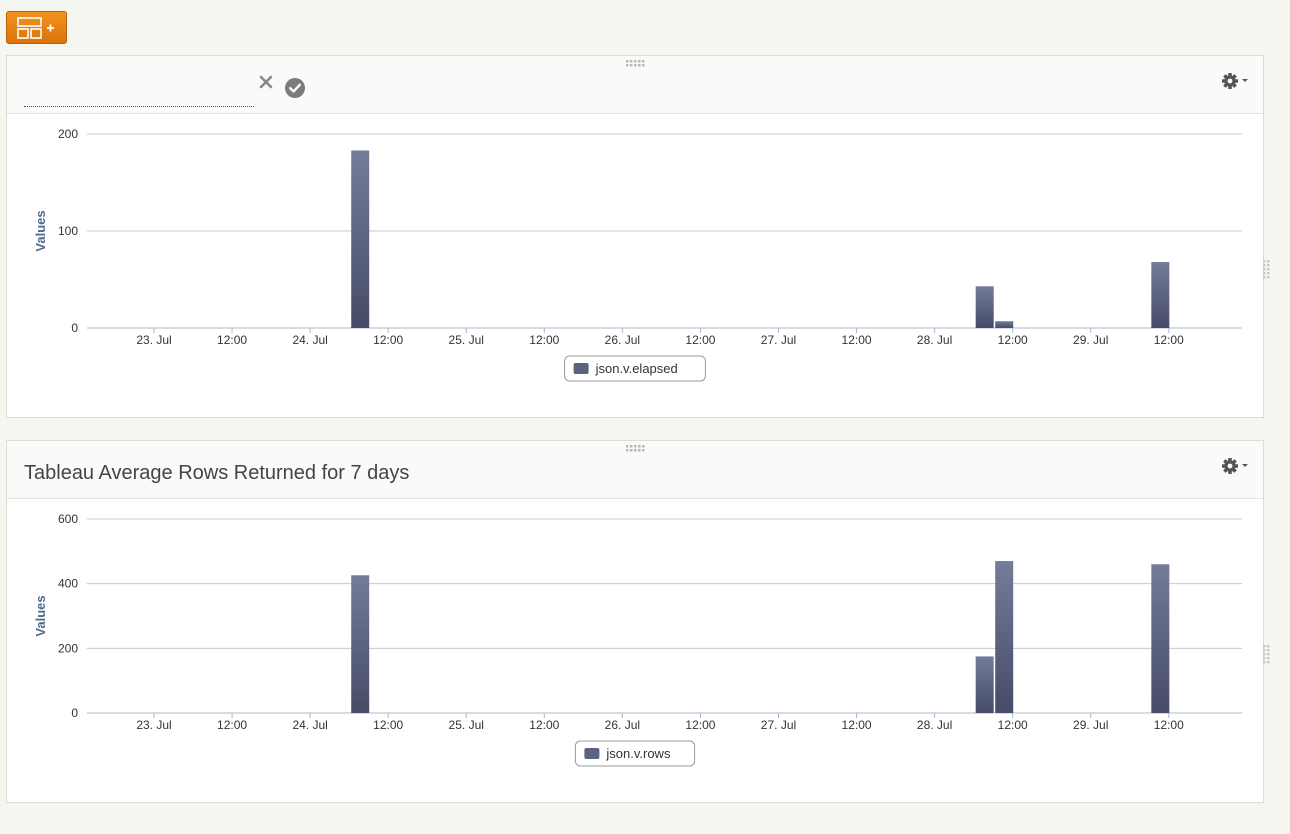 This screenshot has height=834, width=1290. What do you see at coordinates (266, 82) in the screenshot?
I see `close-icon` at bounding box center [266, 82].